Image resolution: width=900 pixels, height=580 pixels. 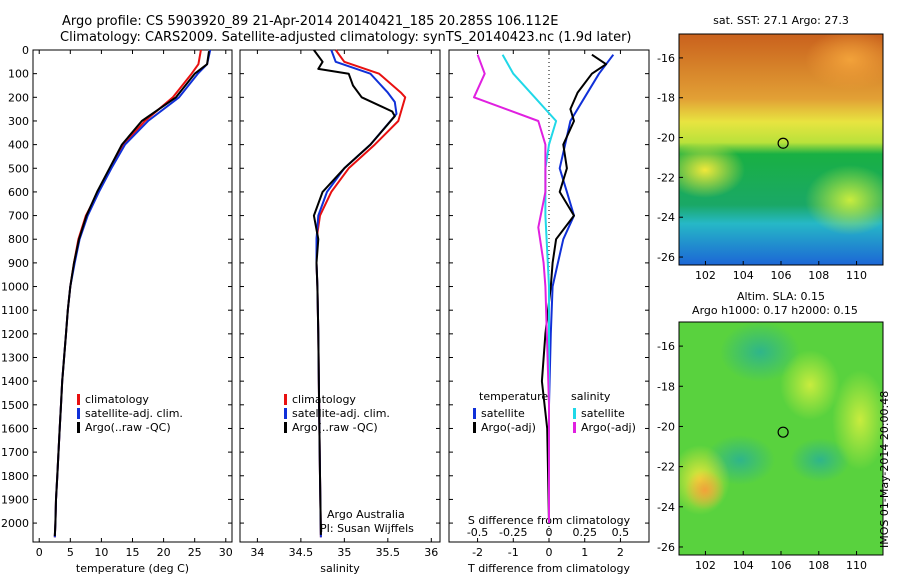 I want to click on y-tick-label: 1300, so click(x=15, y=358).